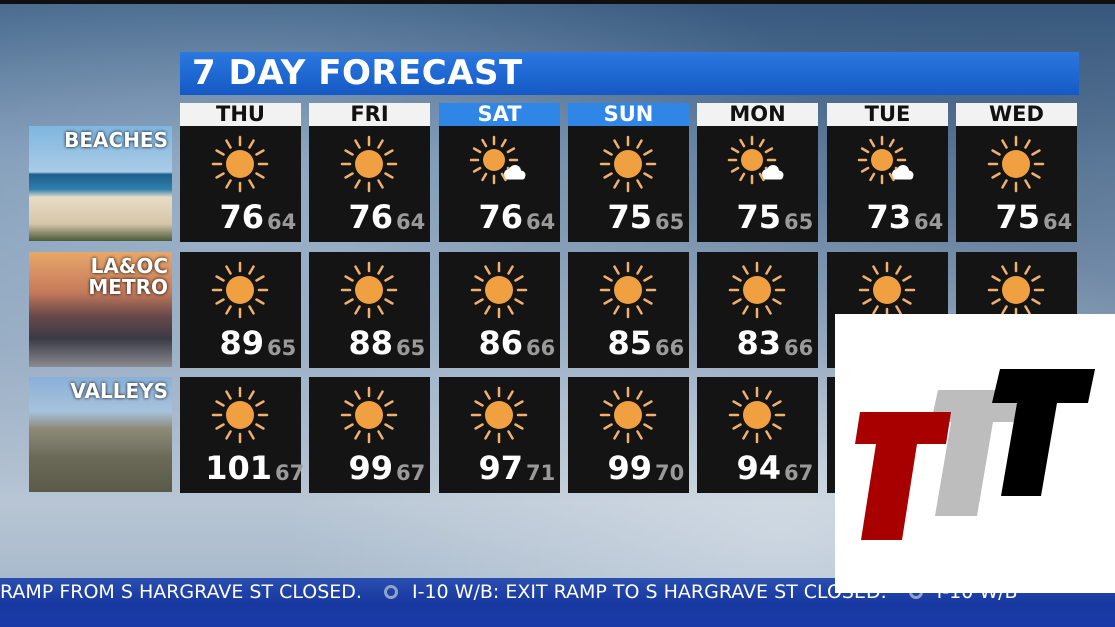 This screenshot has height=627, width=1115. Describe the element at coordinates (100, 434) in the screenshot. I see `region-valleys: VALLEYS` at that location.